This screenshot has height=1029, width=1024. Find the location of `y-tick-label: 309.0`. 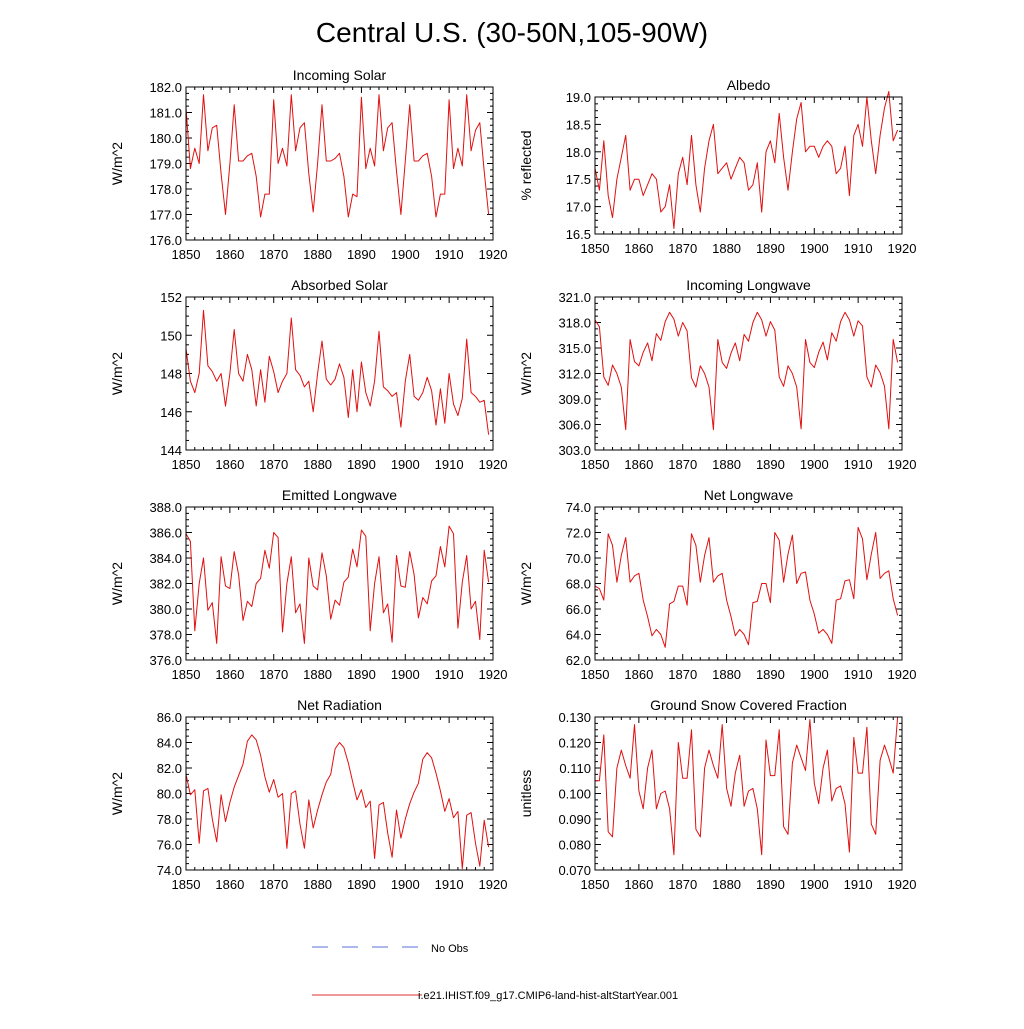

y-tick-label: 309.0 is located at coordinates (574, 399).